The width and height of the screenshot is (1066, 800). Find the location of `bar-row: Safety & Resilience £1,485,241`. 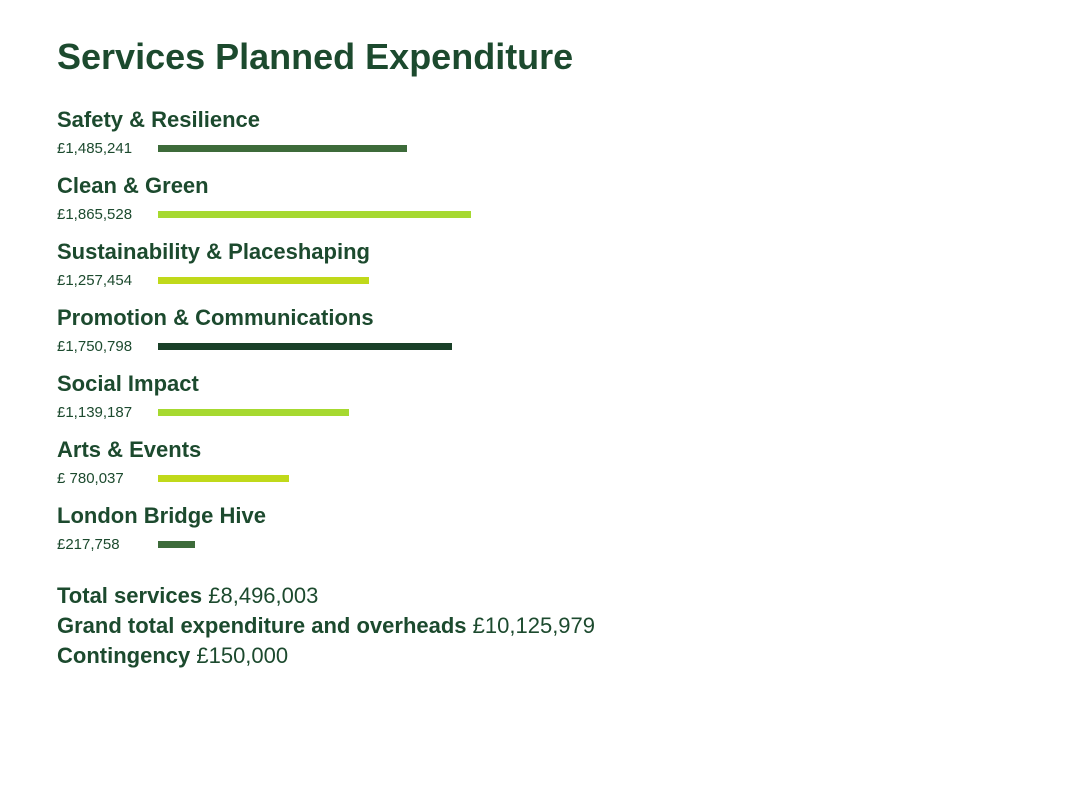

bar-row: Safety & Resilience £1,485,241 is located at coordinates (407, 139).